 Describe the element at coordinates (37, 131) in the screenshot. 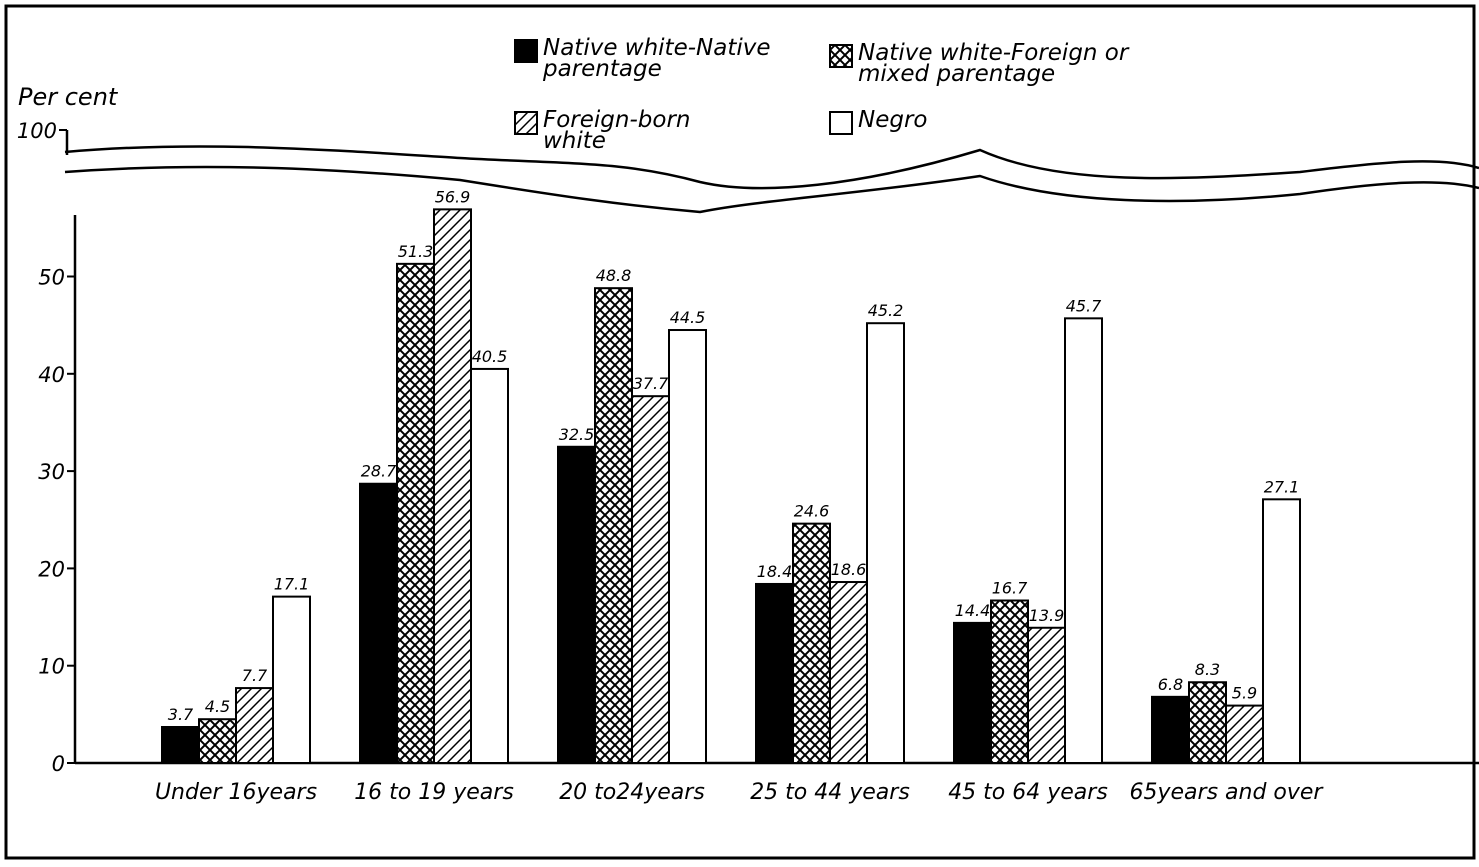

I see `y-tick-label: 100` at that location.